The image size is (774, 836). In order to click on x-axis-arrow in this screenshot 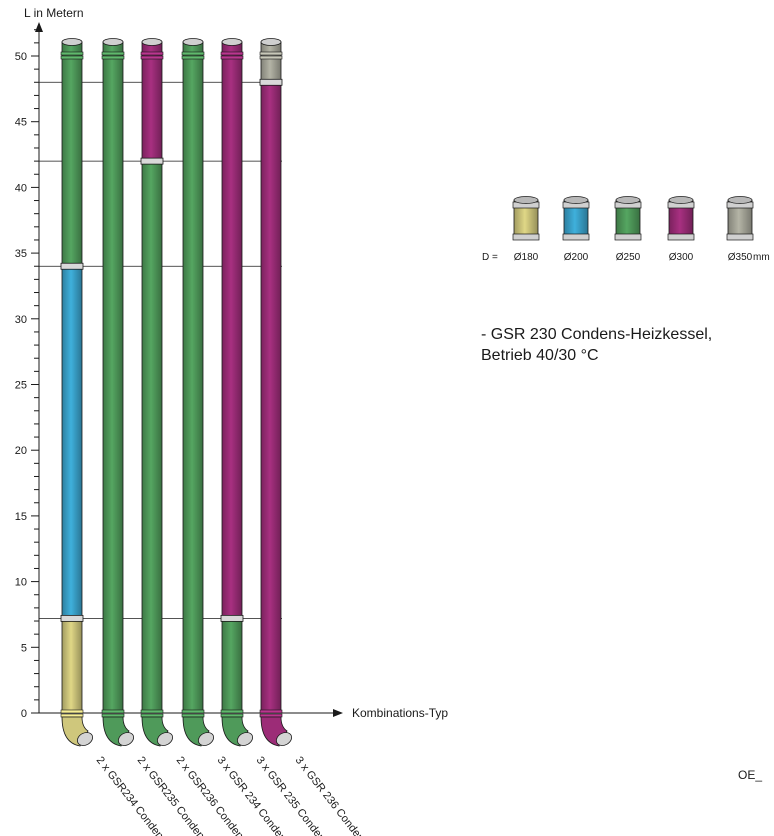, I will do `click(338, 713)`.